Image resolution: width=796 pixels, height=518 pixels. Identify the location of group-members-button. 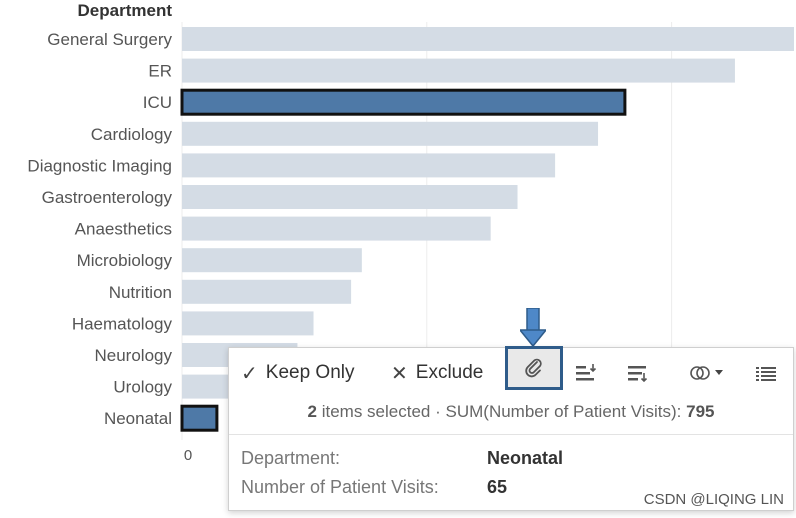
(534, 368).